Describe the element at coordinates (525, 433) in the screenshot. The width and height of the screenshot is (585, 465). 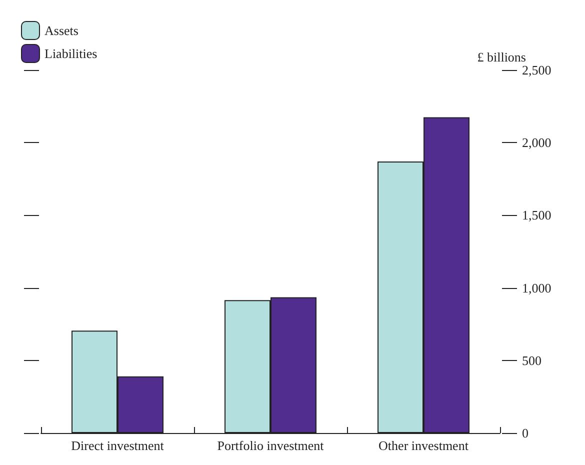
I see `y-tick-label: 0` at that location.